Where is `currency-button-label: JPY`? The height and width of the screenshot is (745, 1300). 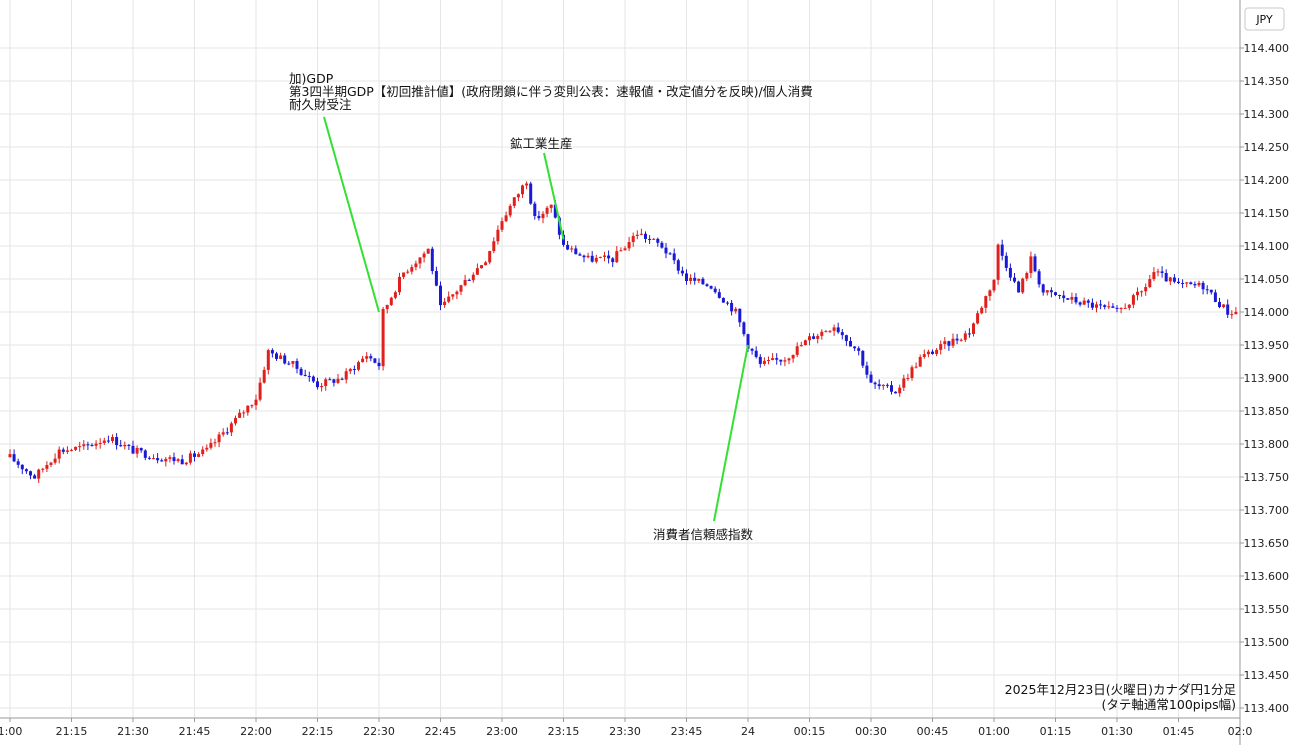
currency-button-label: JPY is located at coordinates (1264, 19).